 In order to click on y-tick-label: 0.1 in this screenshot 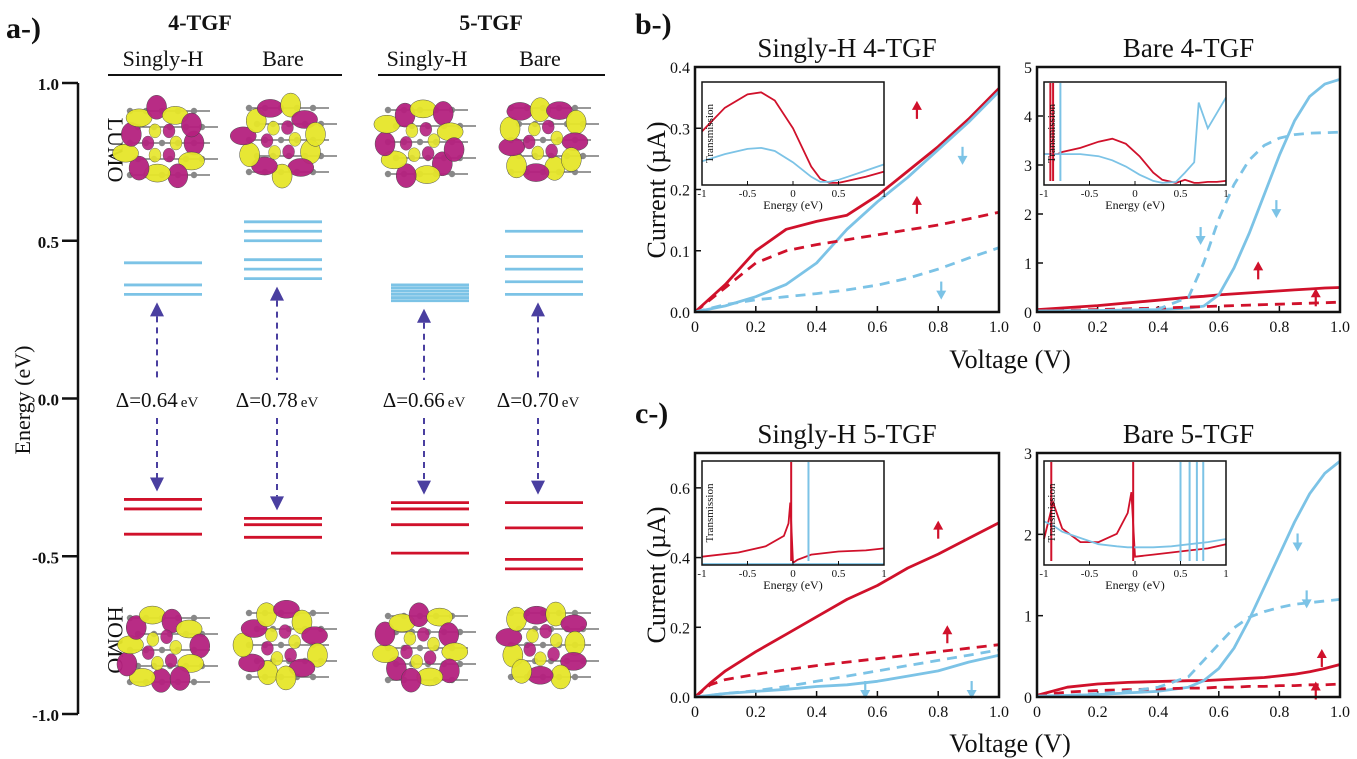, I will do `click(680, 252)`.